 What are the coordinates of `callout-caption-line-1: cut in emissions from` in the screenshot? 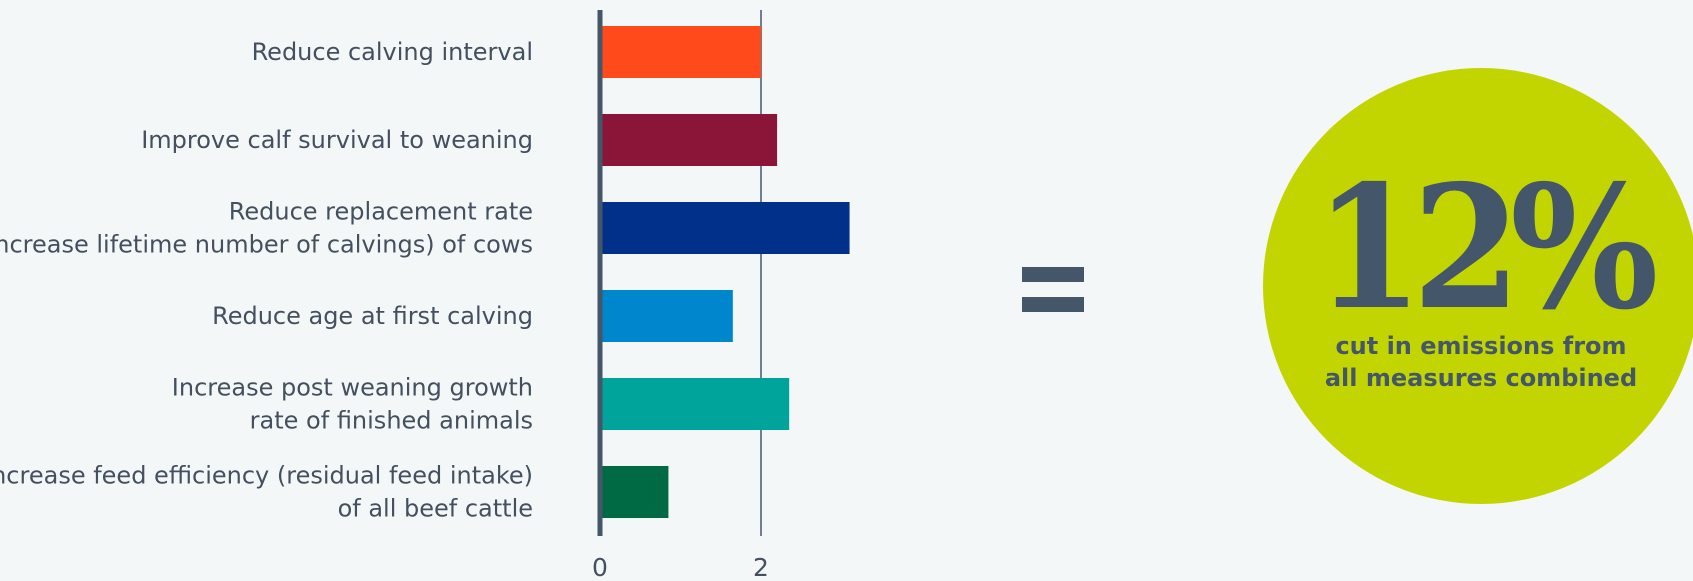 It's located at (1481, 346).